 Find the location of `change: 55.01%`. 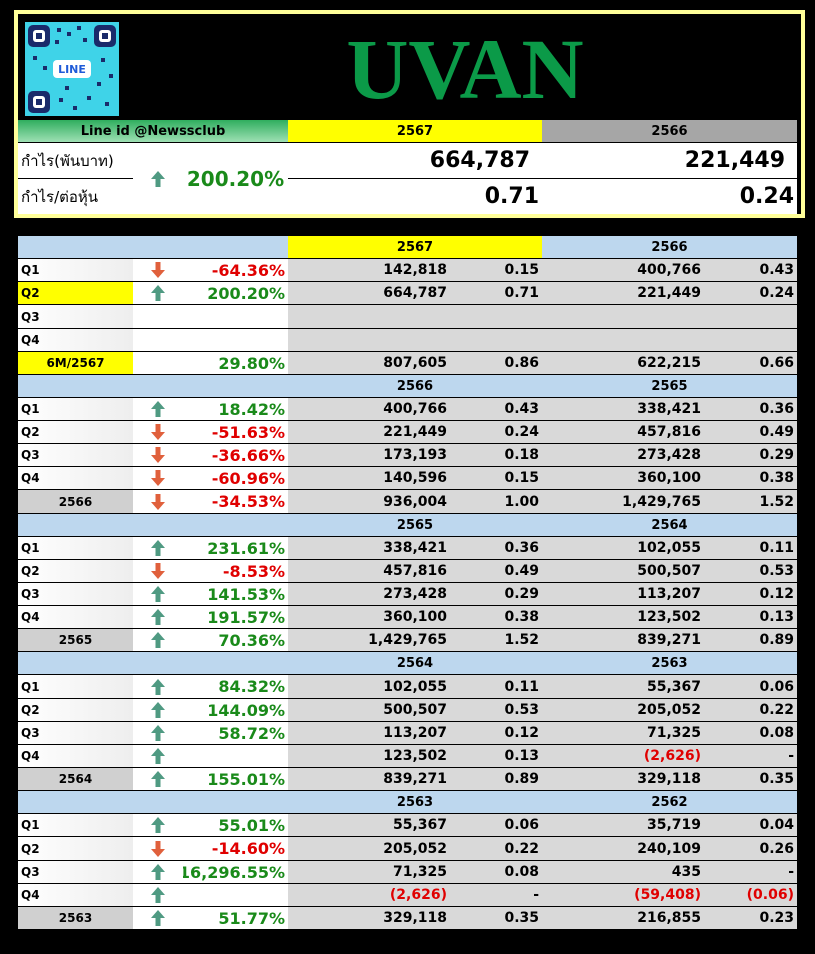

change: 55.01% is located at coordinates (235, 825).